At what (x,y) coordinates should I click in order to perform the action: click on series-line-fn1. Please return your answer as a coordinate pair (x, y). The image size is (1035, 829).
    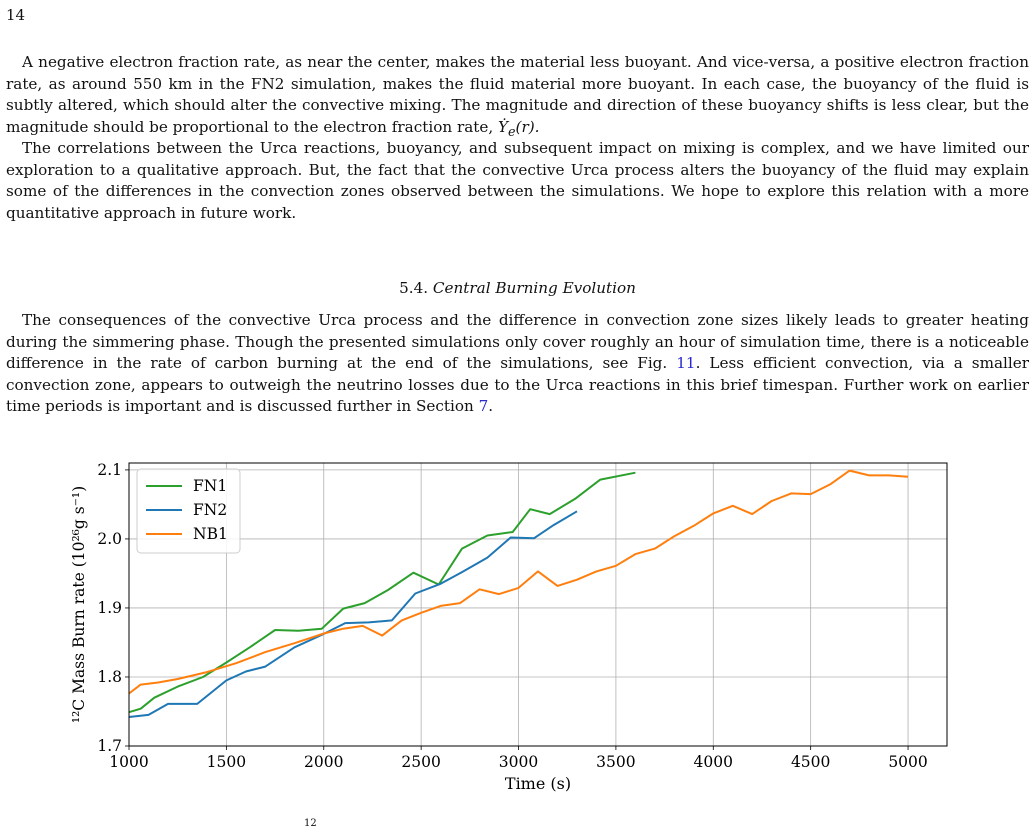
    Looking at the image, I should click on (382, 592).